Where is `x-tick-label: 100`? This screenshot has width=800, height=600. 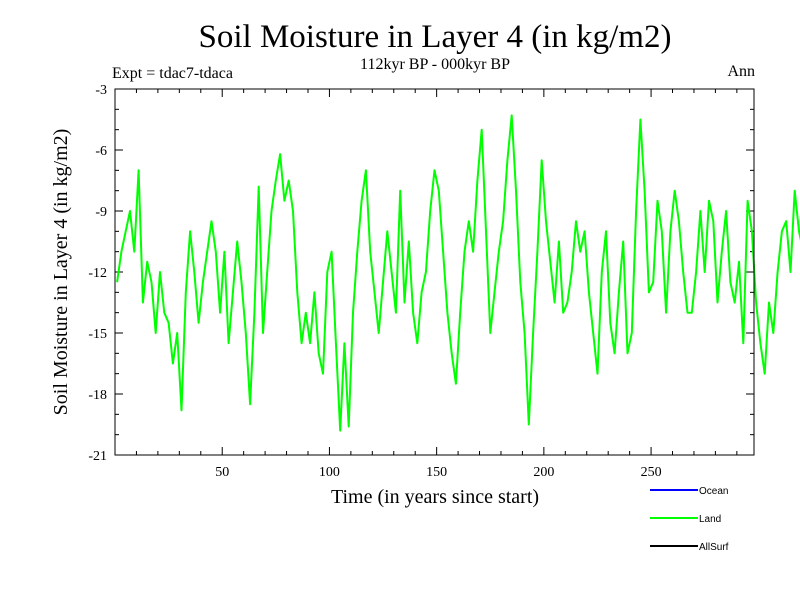
x-tick-label: 100 is located at coordinates (329, 472).